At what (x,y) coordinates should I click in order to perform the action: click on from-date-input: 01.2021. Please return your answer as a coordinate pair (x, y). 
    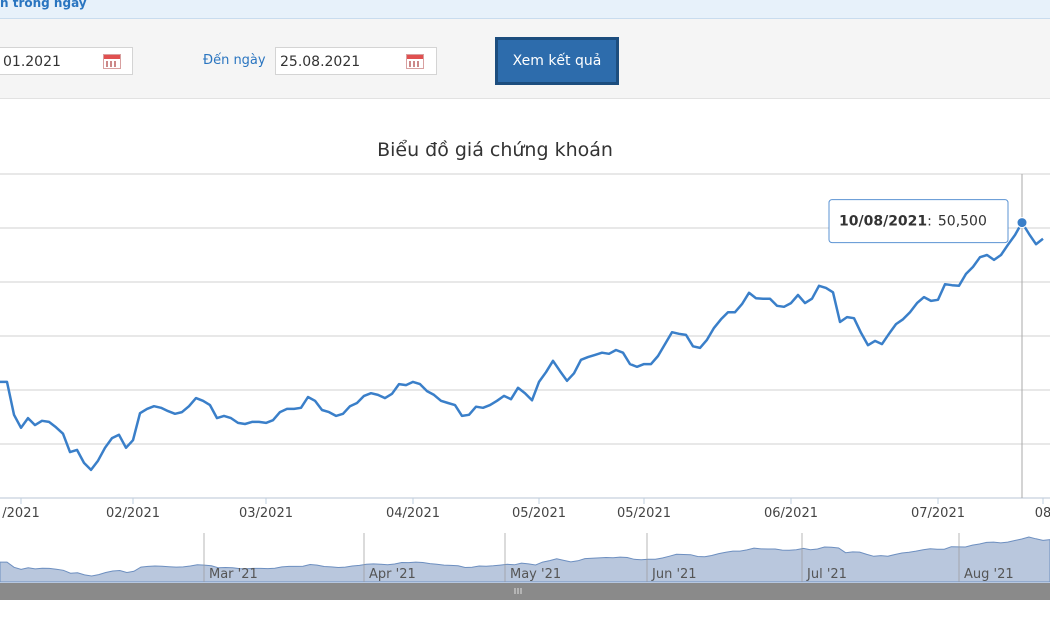
    Looking at the image, I should click on (66, 61).